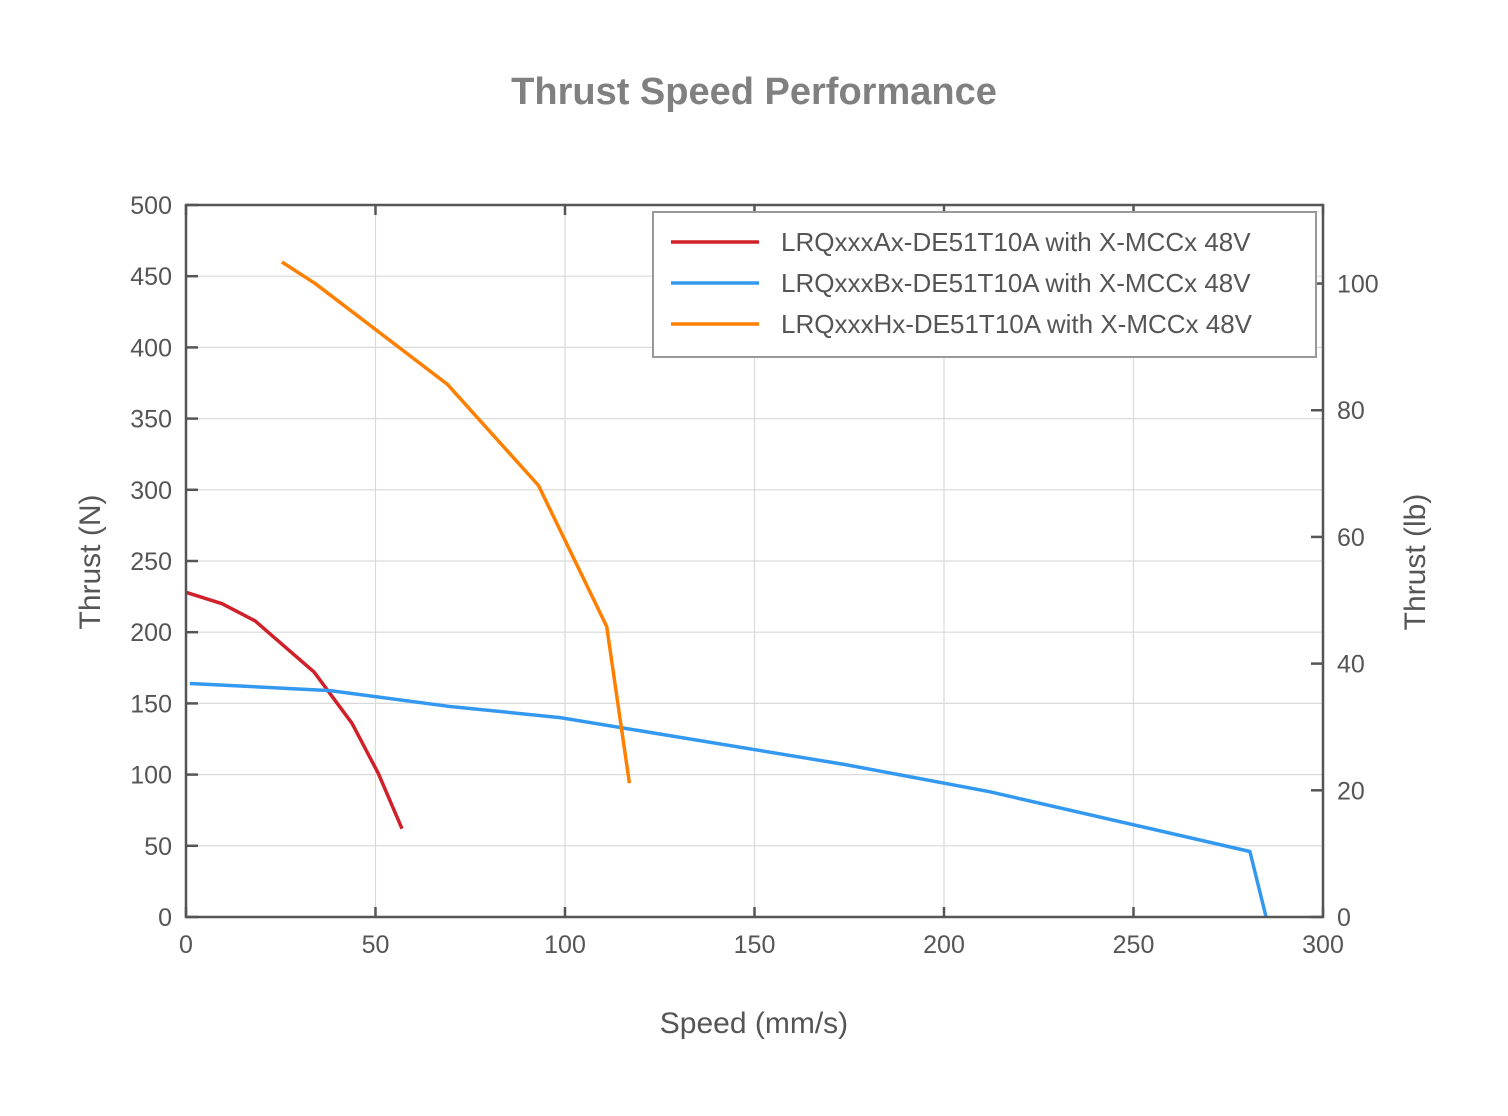 This screenshot has height=1116, width=1508. What do you see at coordinates (186, 945) in the screenshot?
I see `x-tick-label: 0` at bounding box center [186, 945].